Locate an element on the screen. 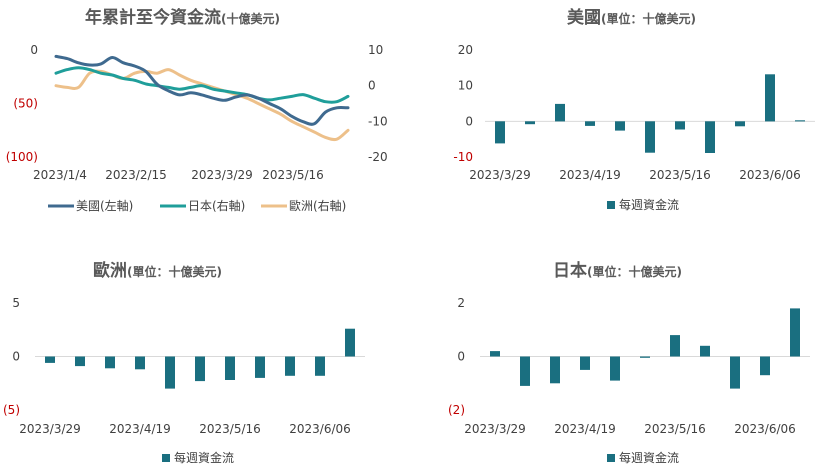 This screenshot has height=475, width=819. left-axis-tick: 0 is located at coordinates (34, 50).